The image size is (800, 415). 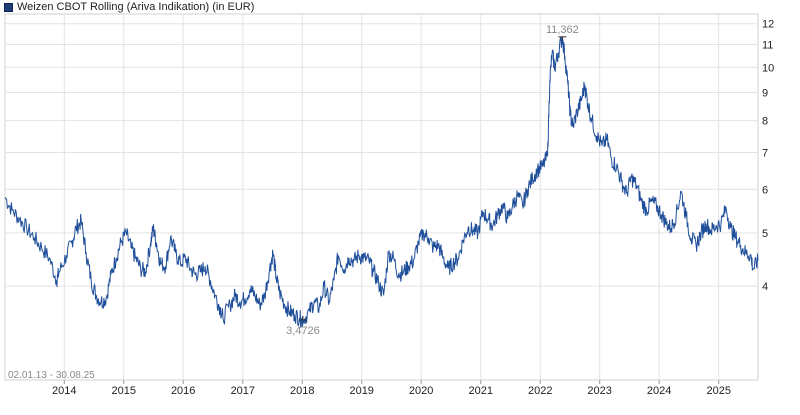 I want to click on y-tick-label: 12, so click(x=768, y=25).